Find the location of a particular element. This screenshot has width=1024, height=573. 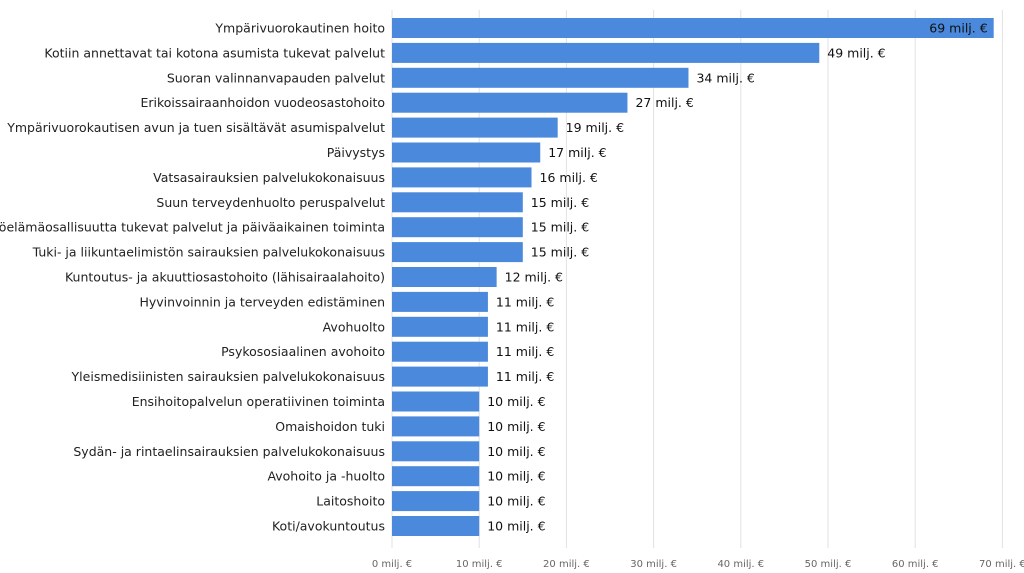

value-label: 16 milj. € is located at coordinates (569, 177).